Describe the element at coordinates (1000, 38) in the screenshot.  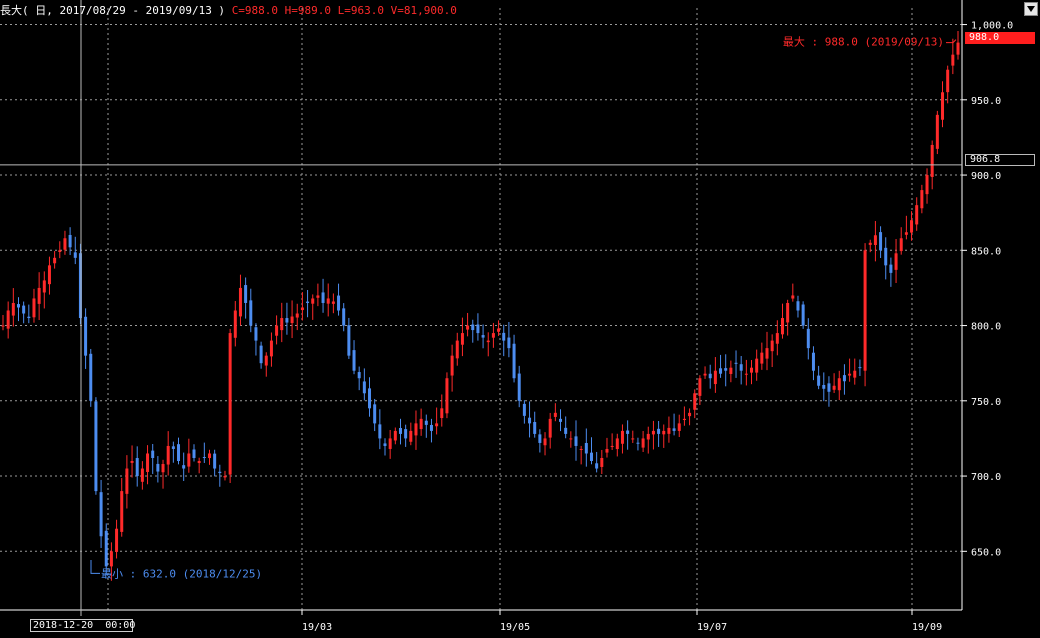
I see `last-price-label: 988.0` at that location.